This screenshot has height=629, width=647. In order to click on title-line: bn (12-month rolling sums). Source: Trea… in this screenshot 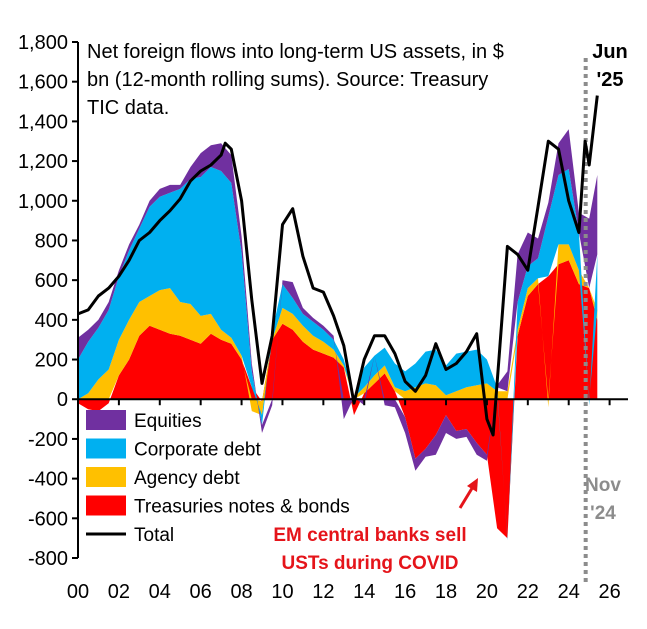, I will do `click(287, 80)`.